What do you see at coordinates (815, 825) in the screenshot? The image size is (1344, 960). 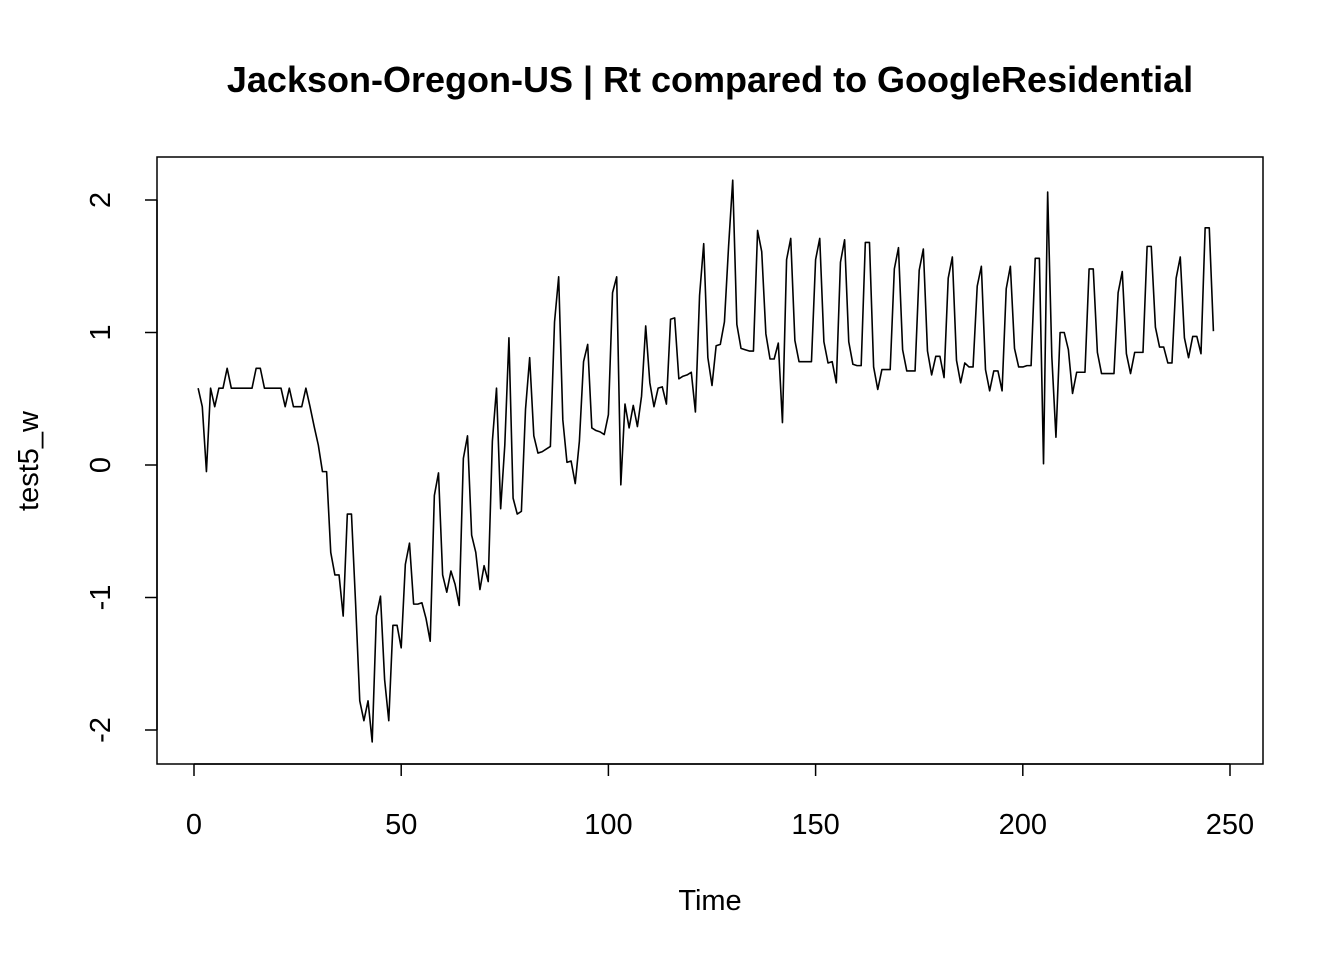 I see `x-tick-label: 150` at bounding box center [815, 825].